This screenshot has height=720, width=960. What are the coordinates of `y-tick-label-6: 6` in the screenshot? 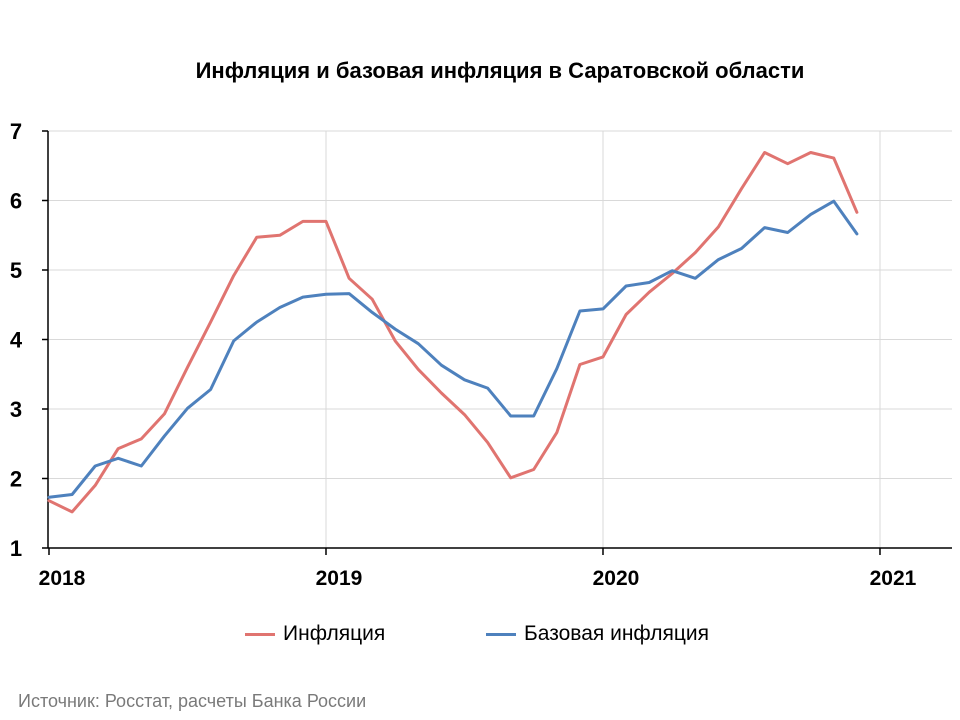 It's located at (16, 201).